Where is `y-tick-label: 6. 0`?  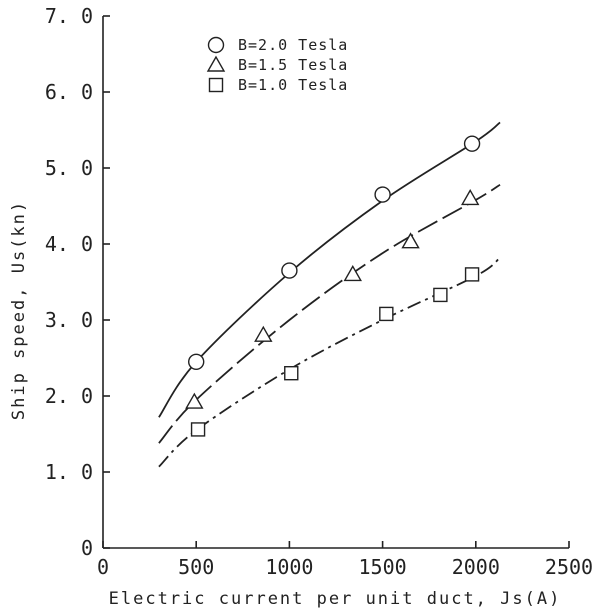 y-tick-label: 6. 0 is located at coordinates (69, 92).